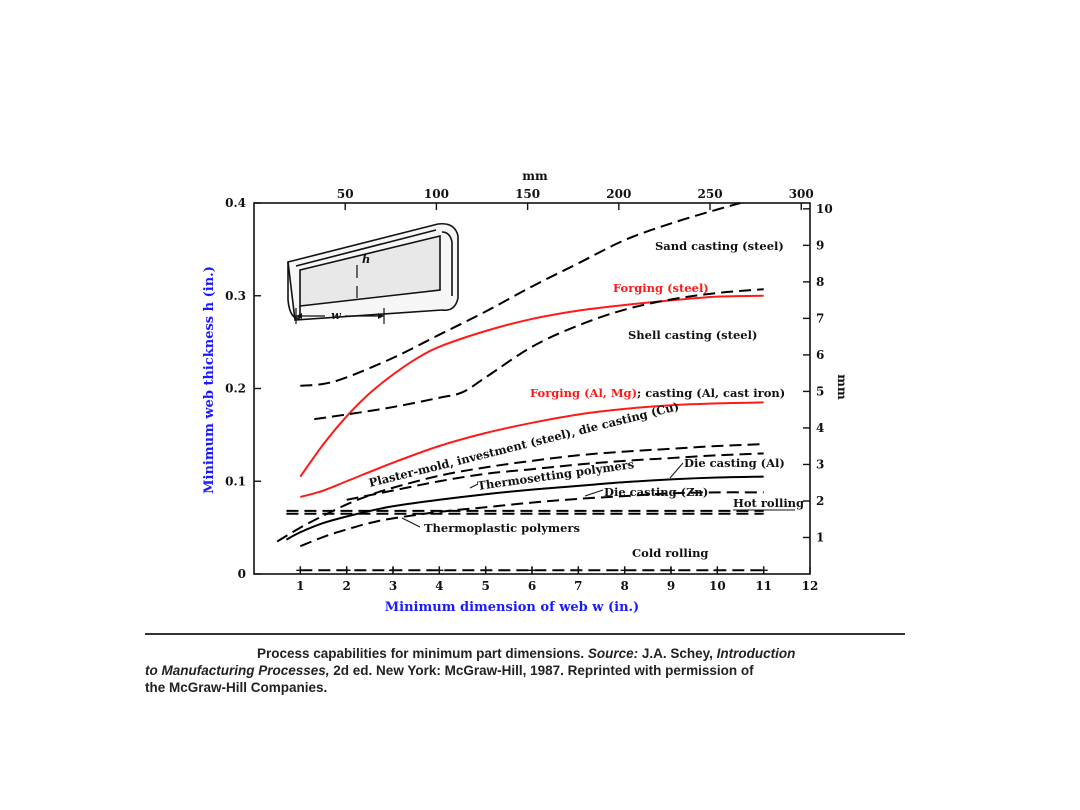 The height and width of the screenshot is (810, 1080). Describe the element at coordinates (236, 687) in the screenshot. I see `caption-line-3: the McGraw-Hill Companies.` at that location.